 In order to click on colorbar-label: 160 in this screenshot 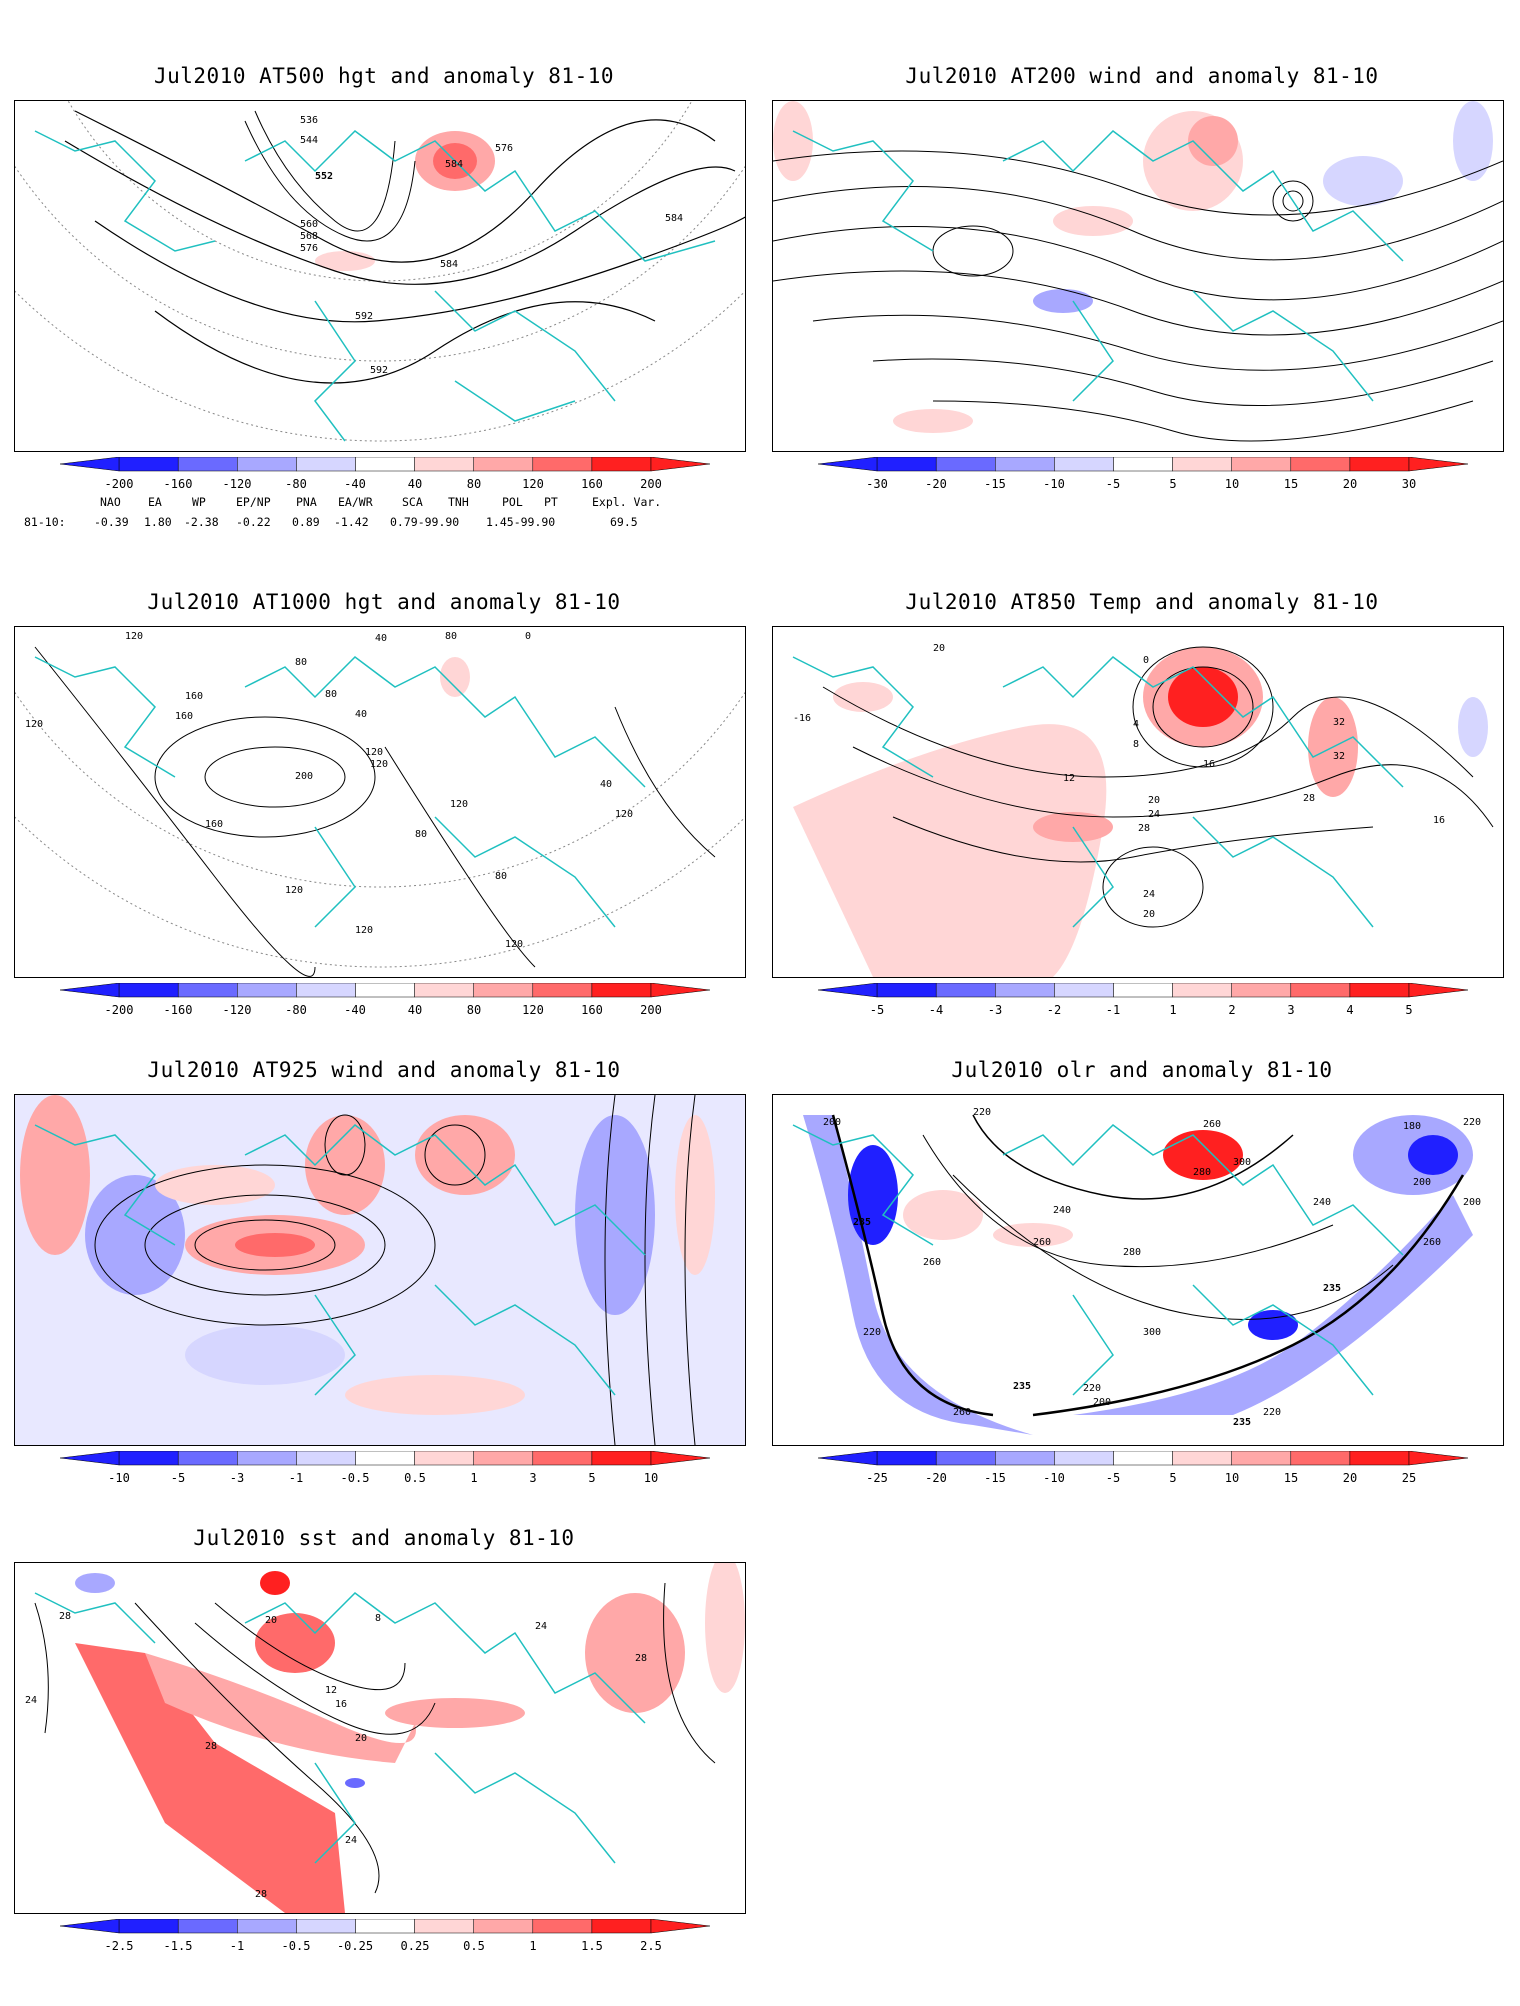, I will do `click(592, 1010)`.